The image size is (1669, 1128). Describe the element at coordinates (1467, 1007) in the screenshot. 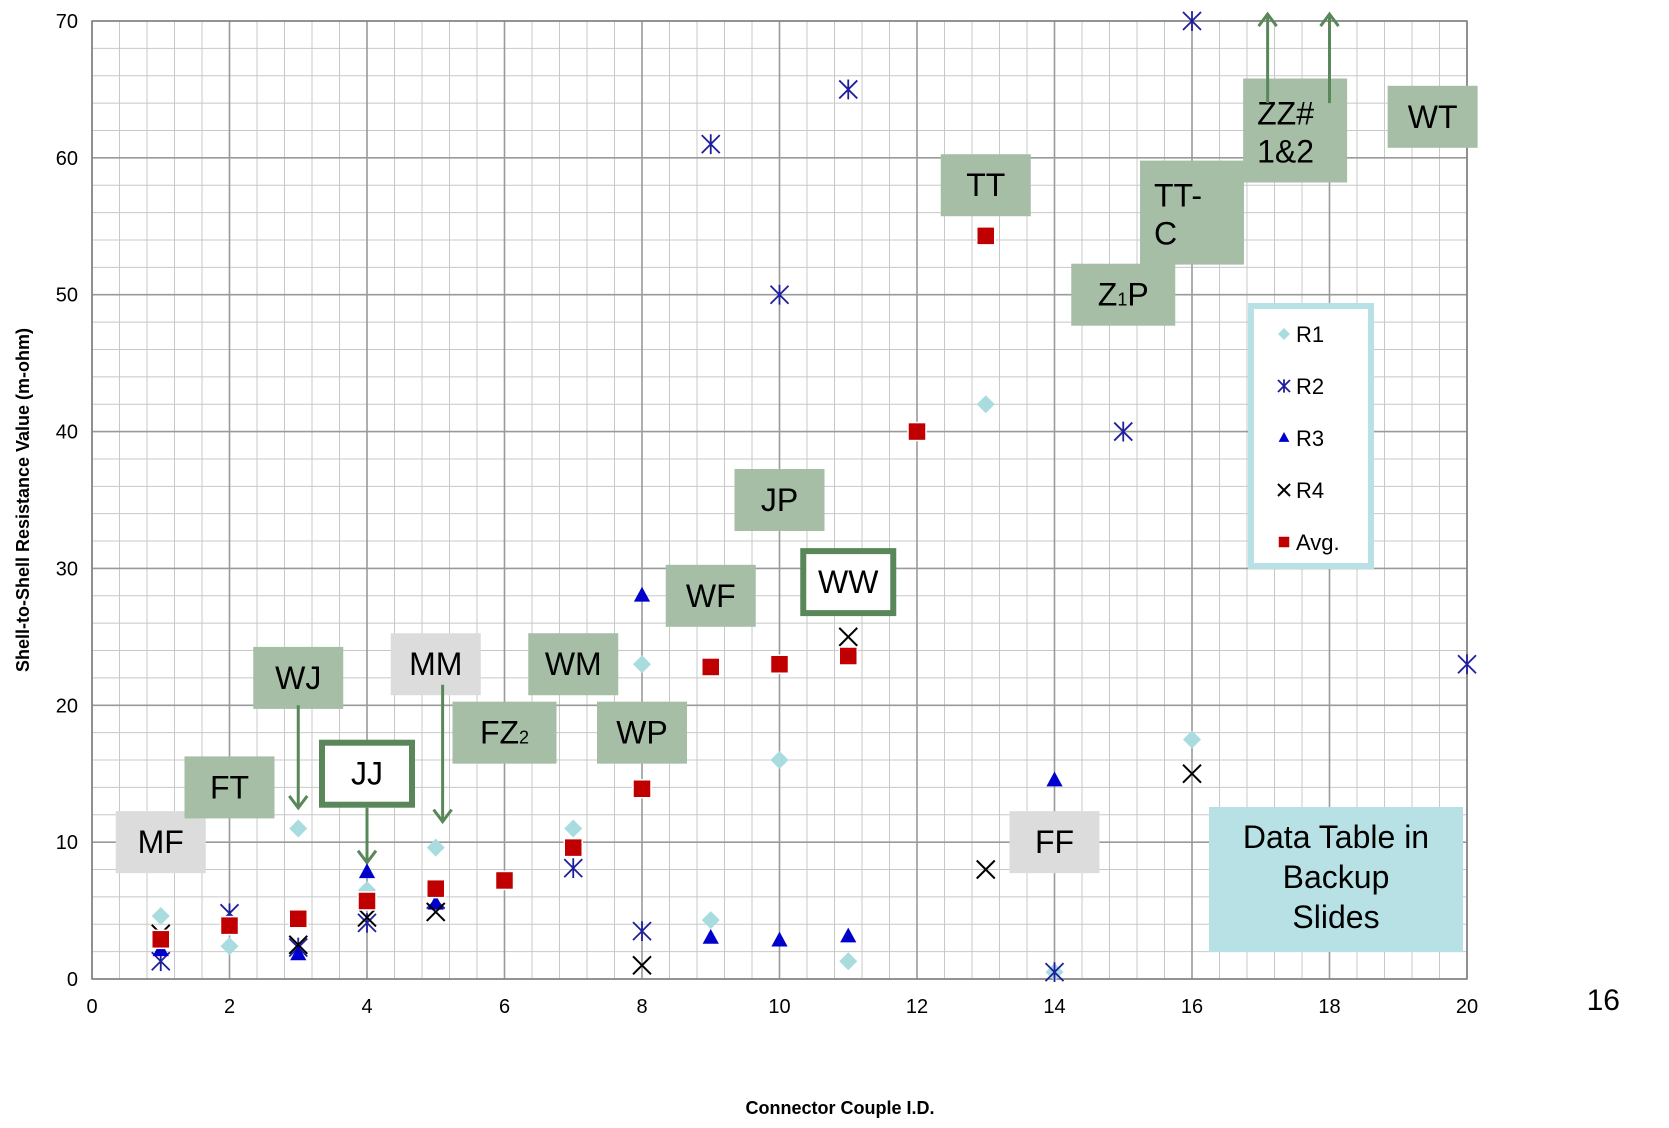

I see `x-tick-label: 20` at that location.